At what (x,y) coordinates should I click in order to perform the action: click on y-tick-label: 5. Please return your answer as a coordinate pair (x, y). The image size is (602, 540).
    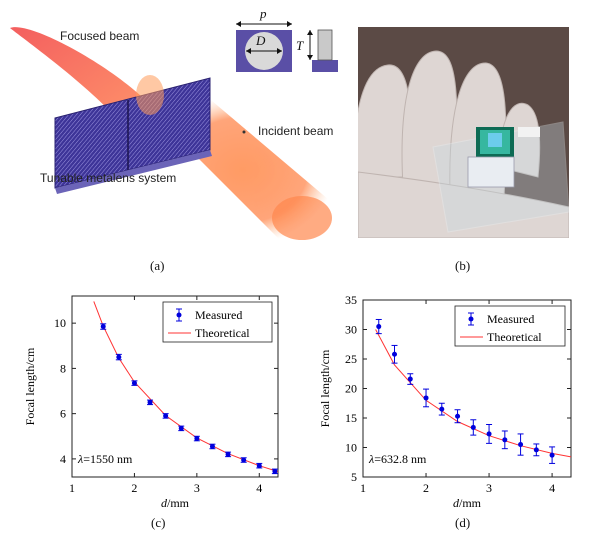
    Looking at the image, I should click on (354, 477).